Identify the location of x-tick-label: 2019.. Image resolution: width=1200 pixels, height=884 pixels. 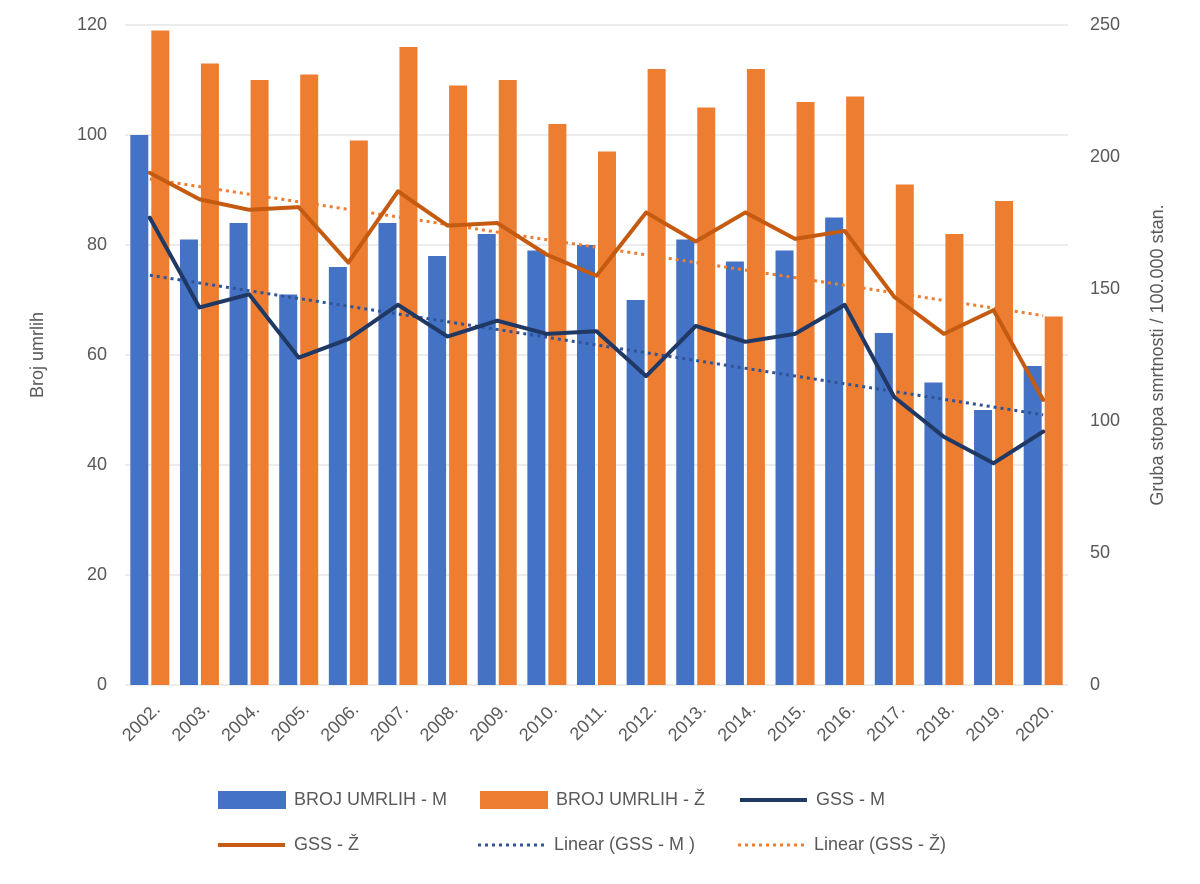
(985, 722).